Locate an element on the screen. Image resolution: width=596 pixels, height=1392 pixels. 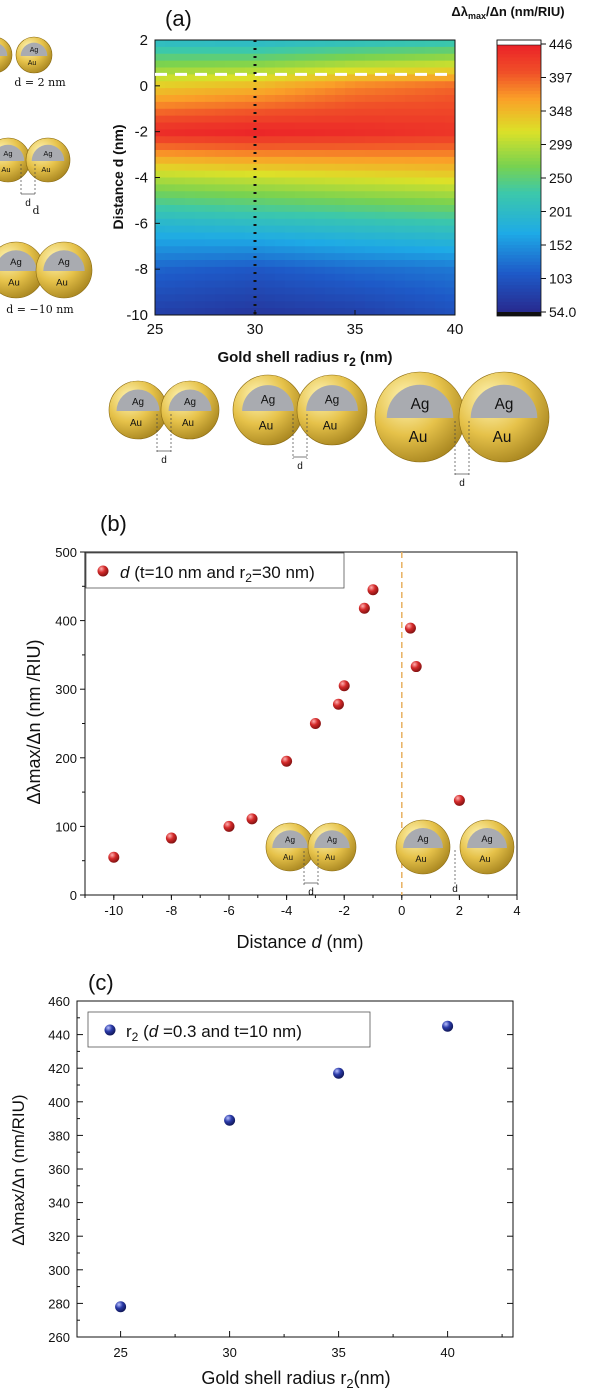
legend-c-box is located at coordinates (229, 1029).